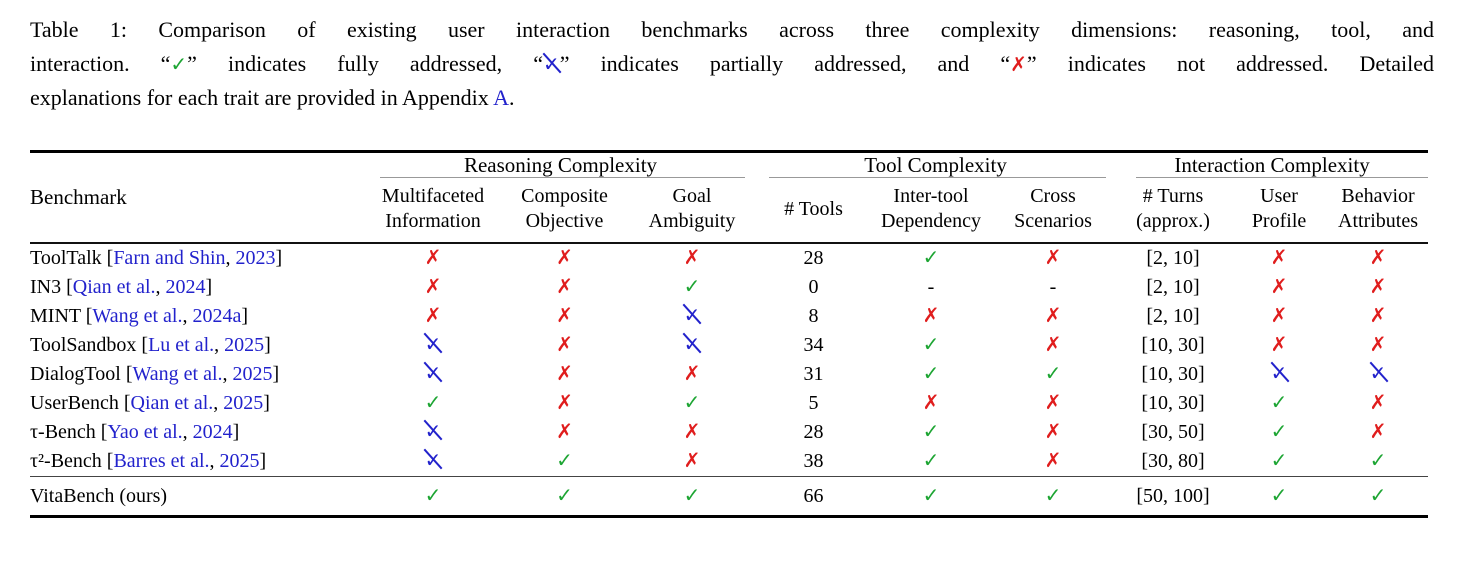 The height and width of the screenshot is (582, 1457). I want to click on value-cell: 38, so click(813, 461).